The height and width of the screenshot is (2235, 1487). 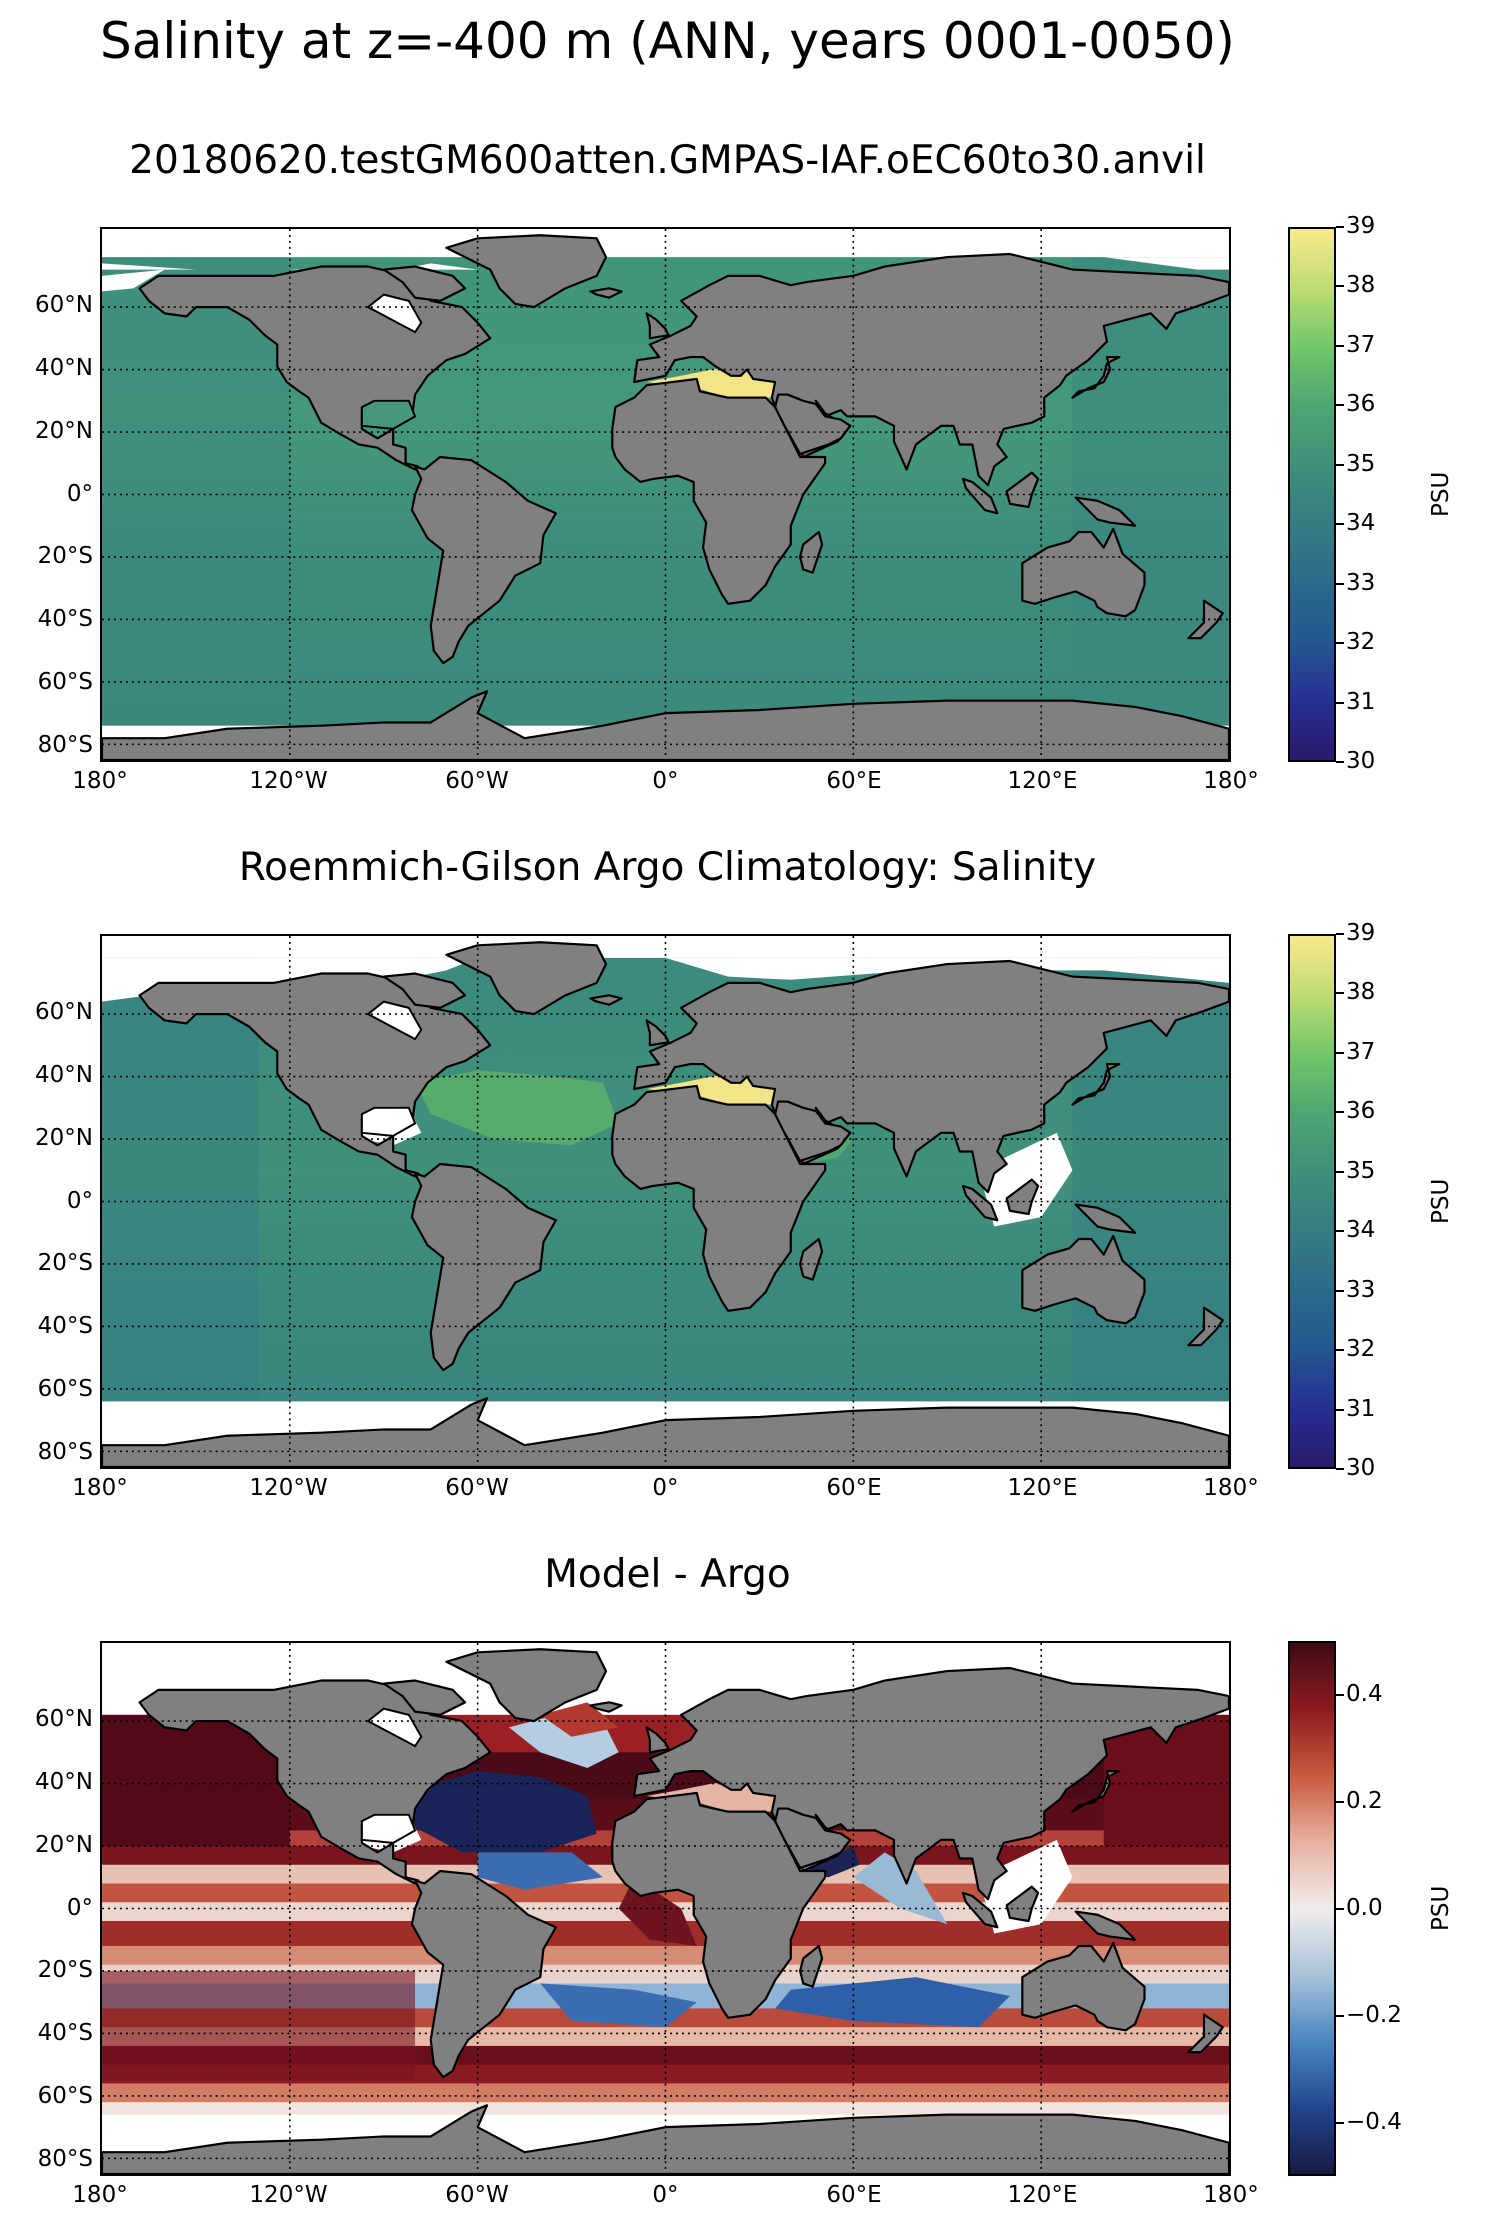 I want to click on colorbar-tick-label: 0.2, so click(x=1364, y=1800).